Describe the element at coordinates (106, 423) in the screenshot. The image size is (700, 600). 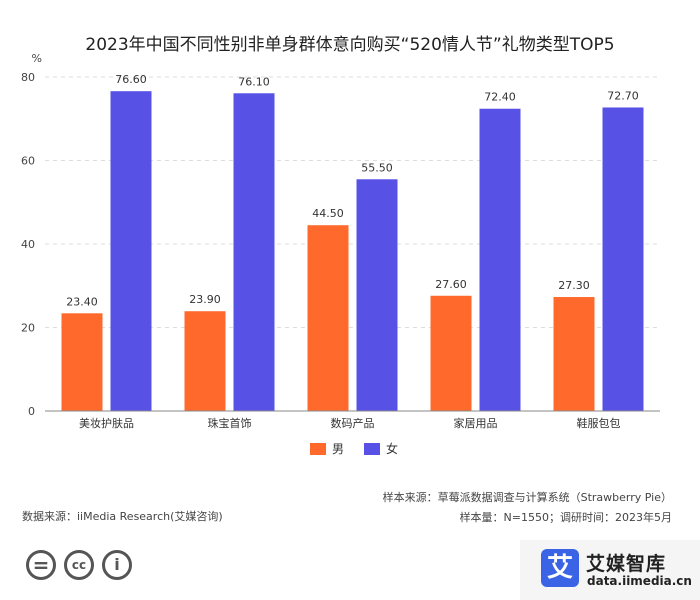
I see `x-tick-label: 美妆护肤品` at that location.